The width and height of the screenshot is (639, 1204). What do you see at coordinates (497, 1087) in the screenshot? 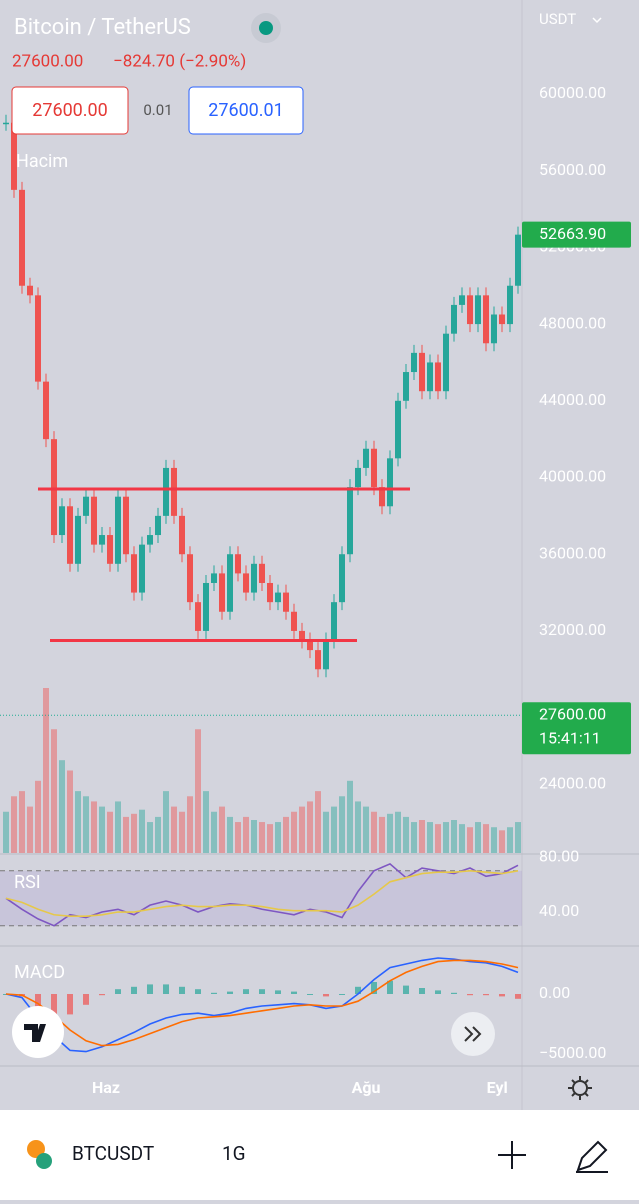
I see `x-tick-label: Eyl` at bounding box center [497, 1087].